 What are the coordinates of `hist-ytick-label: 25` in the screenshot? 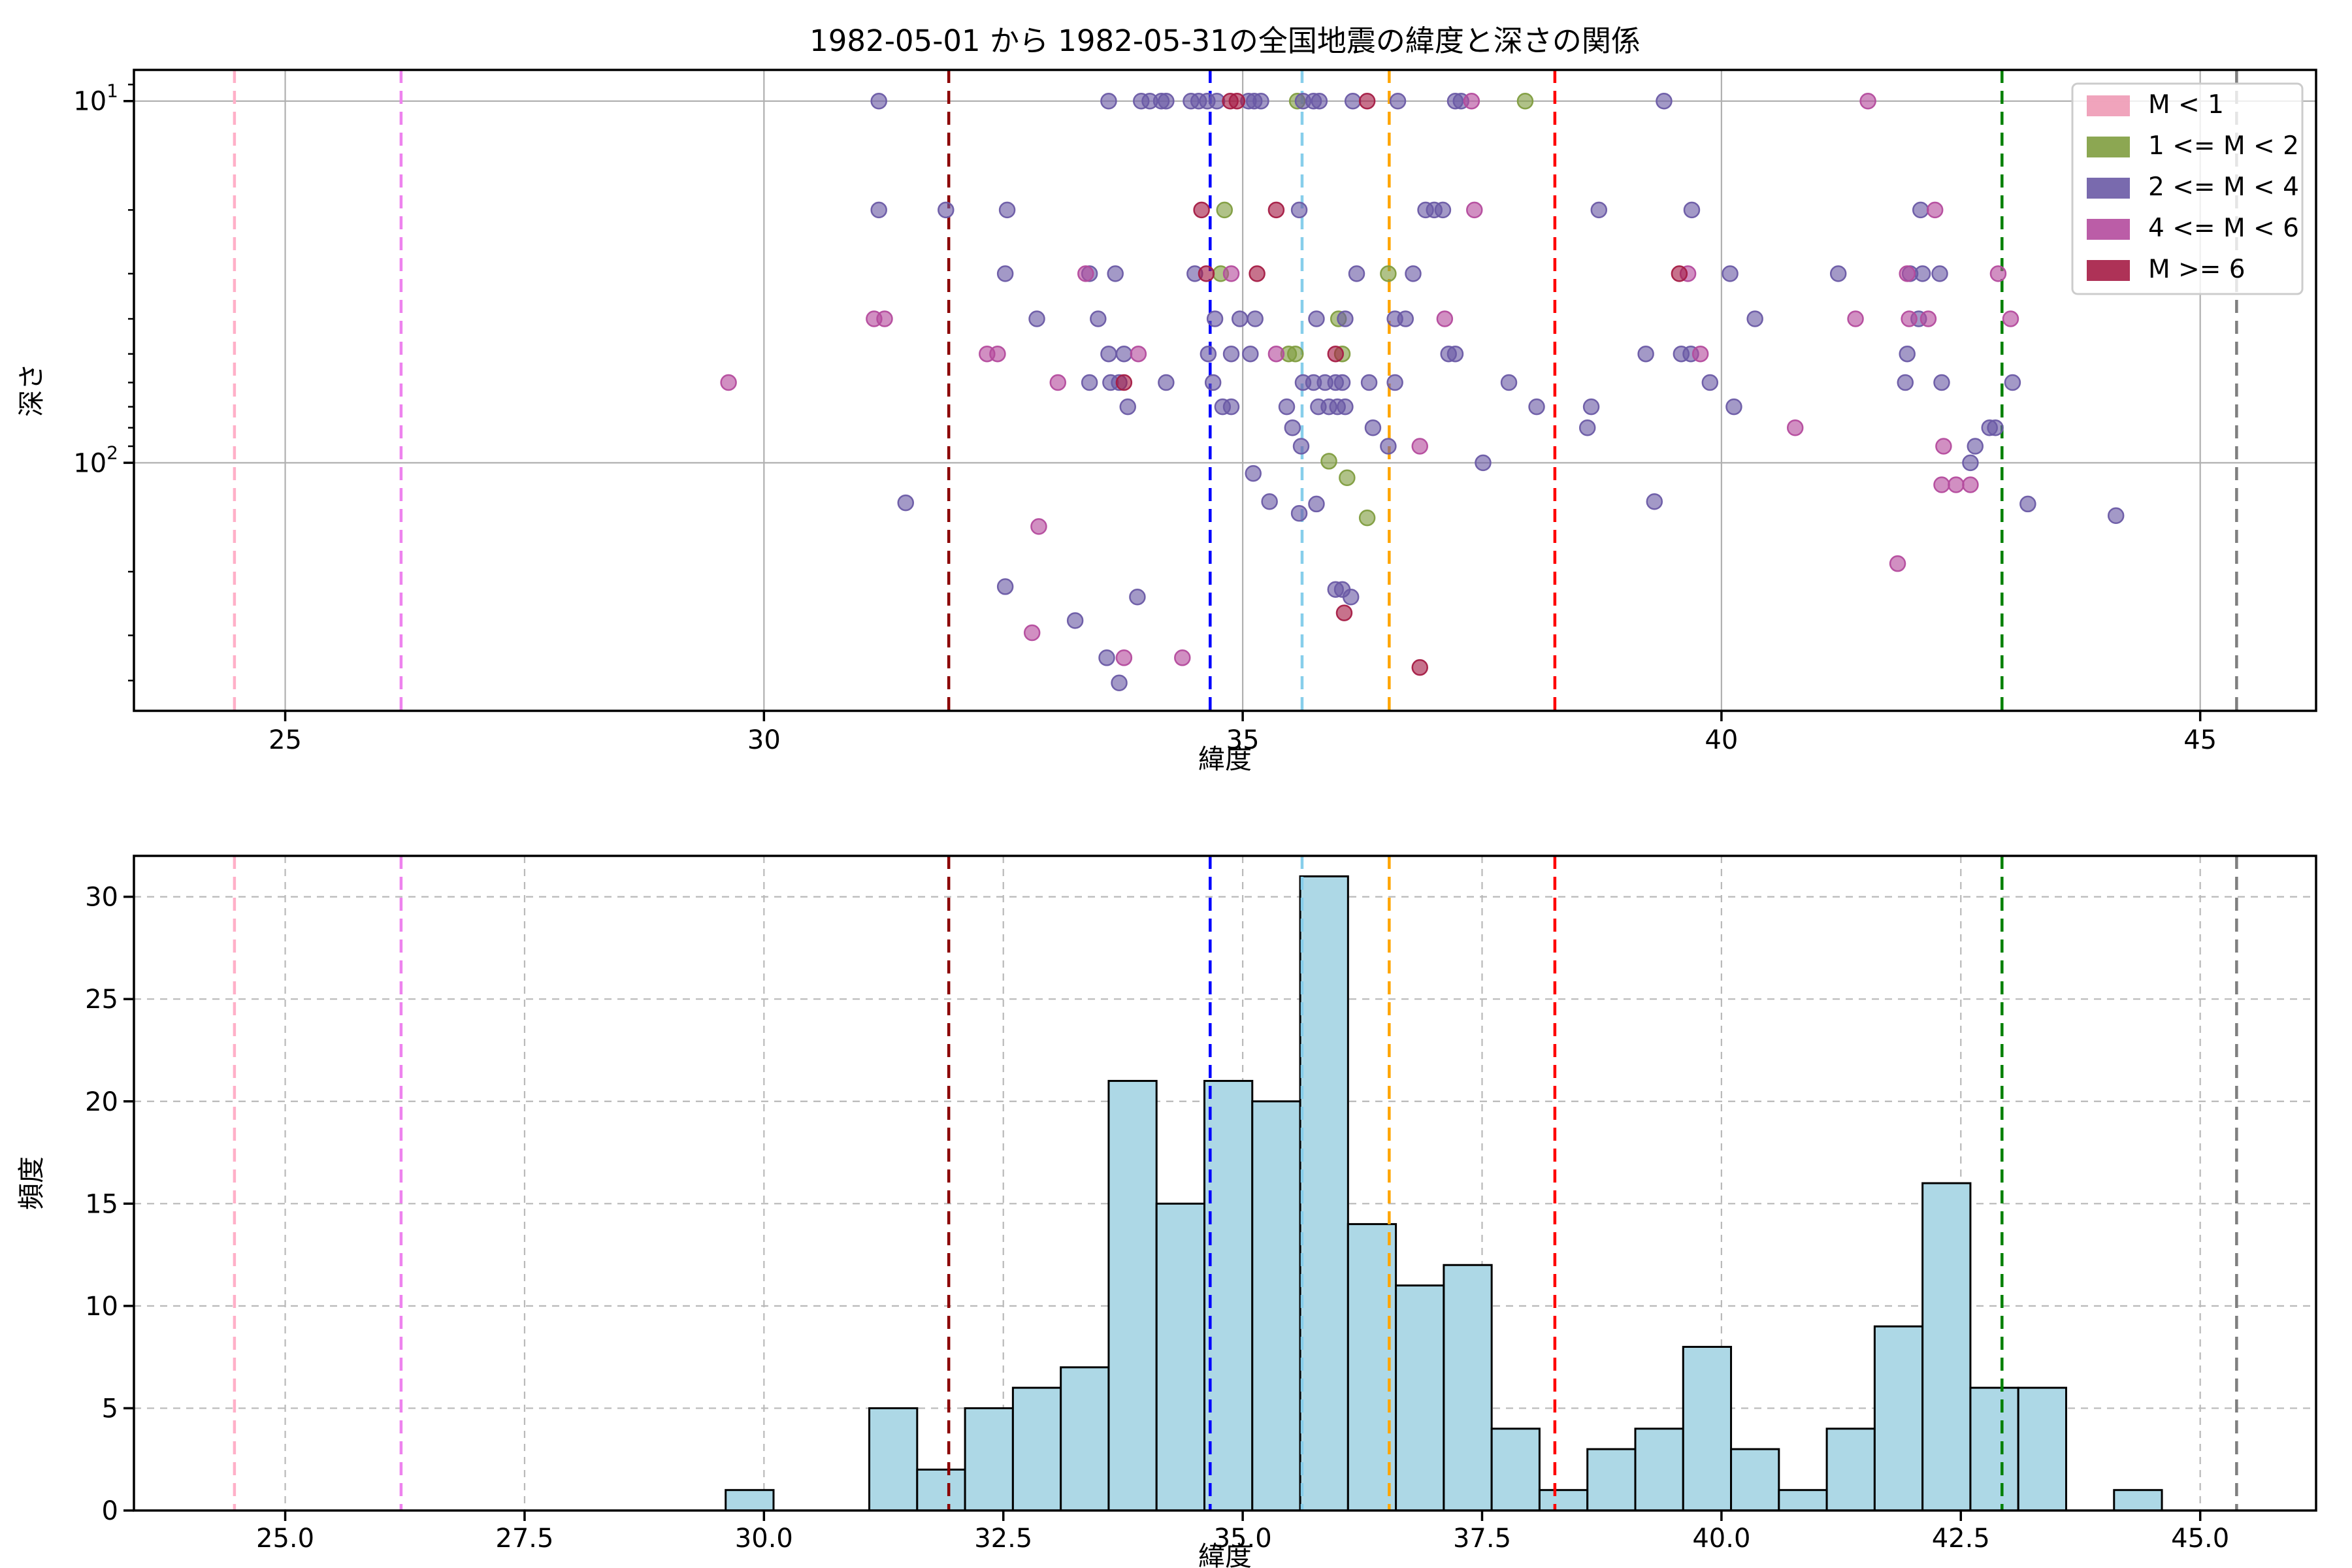 It's located at (101, 1000).